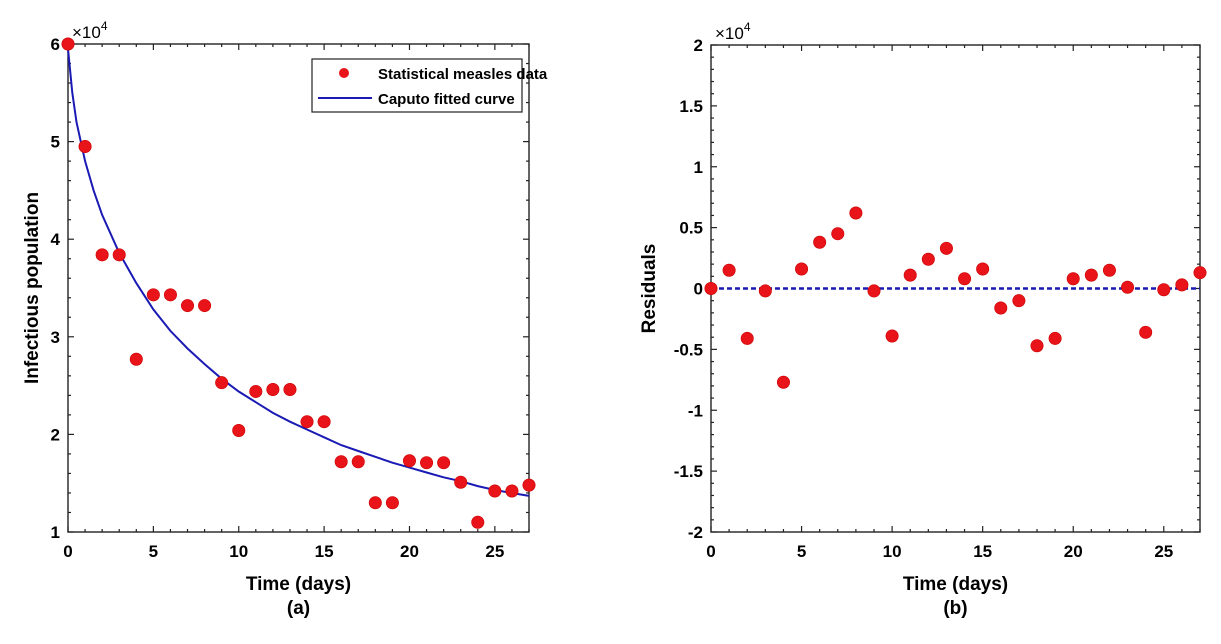 The width and height of the screenshot is (1221, 644). I want to click on panel-a-x-axis-title: Time (days), so click(298, 584).